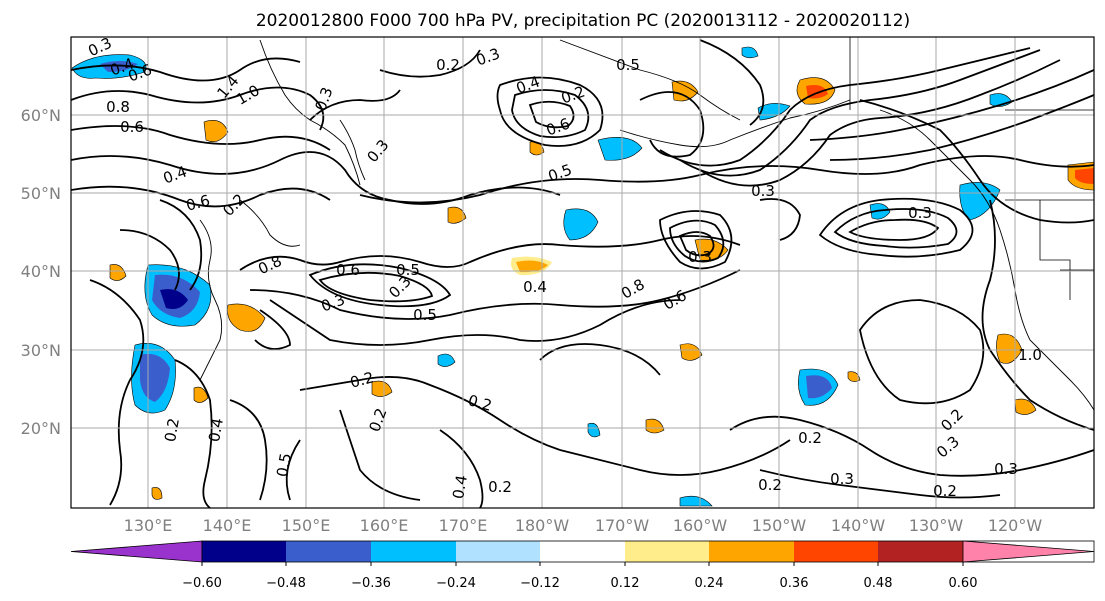 The height and width of the screenshot is (601, 1105). I want to click on colorbar-tick-label: 0.48, so click(878, 583).